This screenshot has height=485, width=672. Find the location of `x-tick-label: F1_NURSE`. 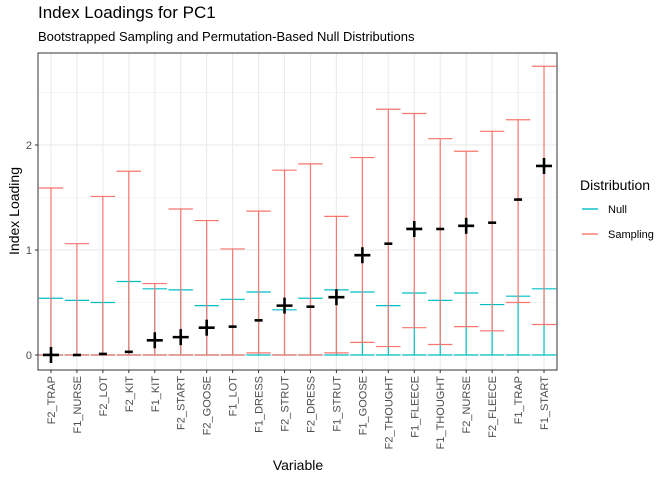

x-tick-label: F1_NURSE is located at coordinates (78, 404).